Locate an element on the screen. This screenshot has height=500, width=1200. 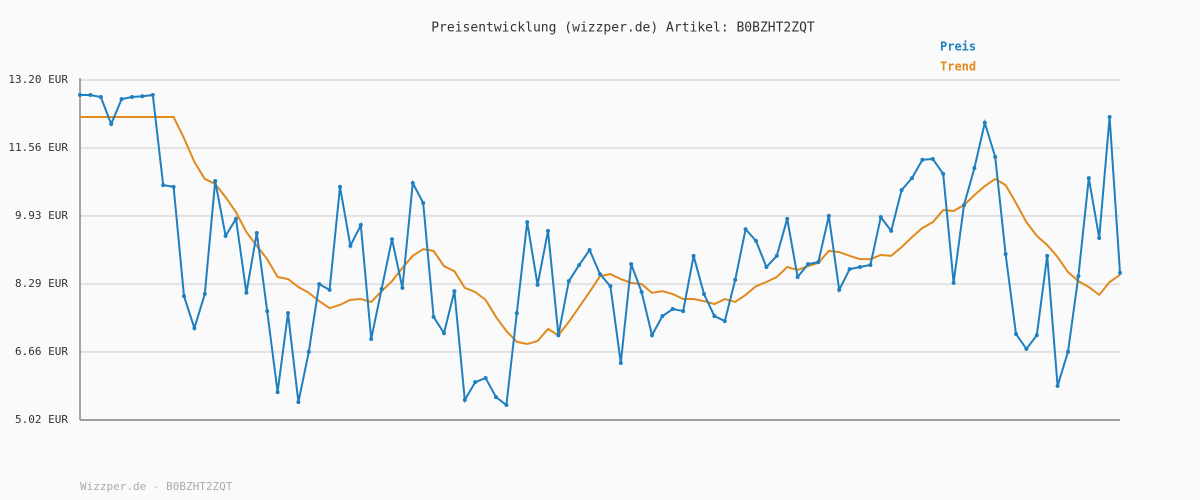
y-tick-label: 8.29 EUR is located at coordinates (41, 283).